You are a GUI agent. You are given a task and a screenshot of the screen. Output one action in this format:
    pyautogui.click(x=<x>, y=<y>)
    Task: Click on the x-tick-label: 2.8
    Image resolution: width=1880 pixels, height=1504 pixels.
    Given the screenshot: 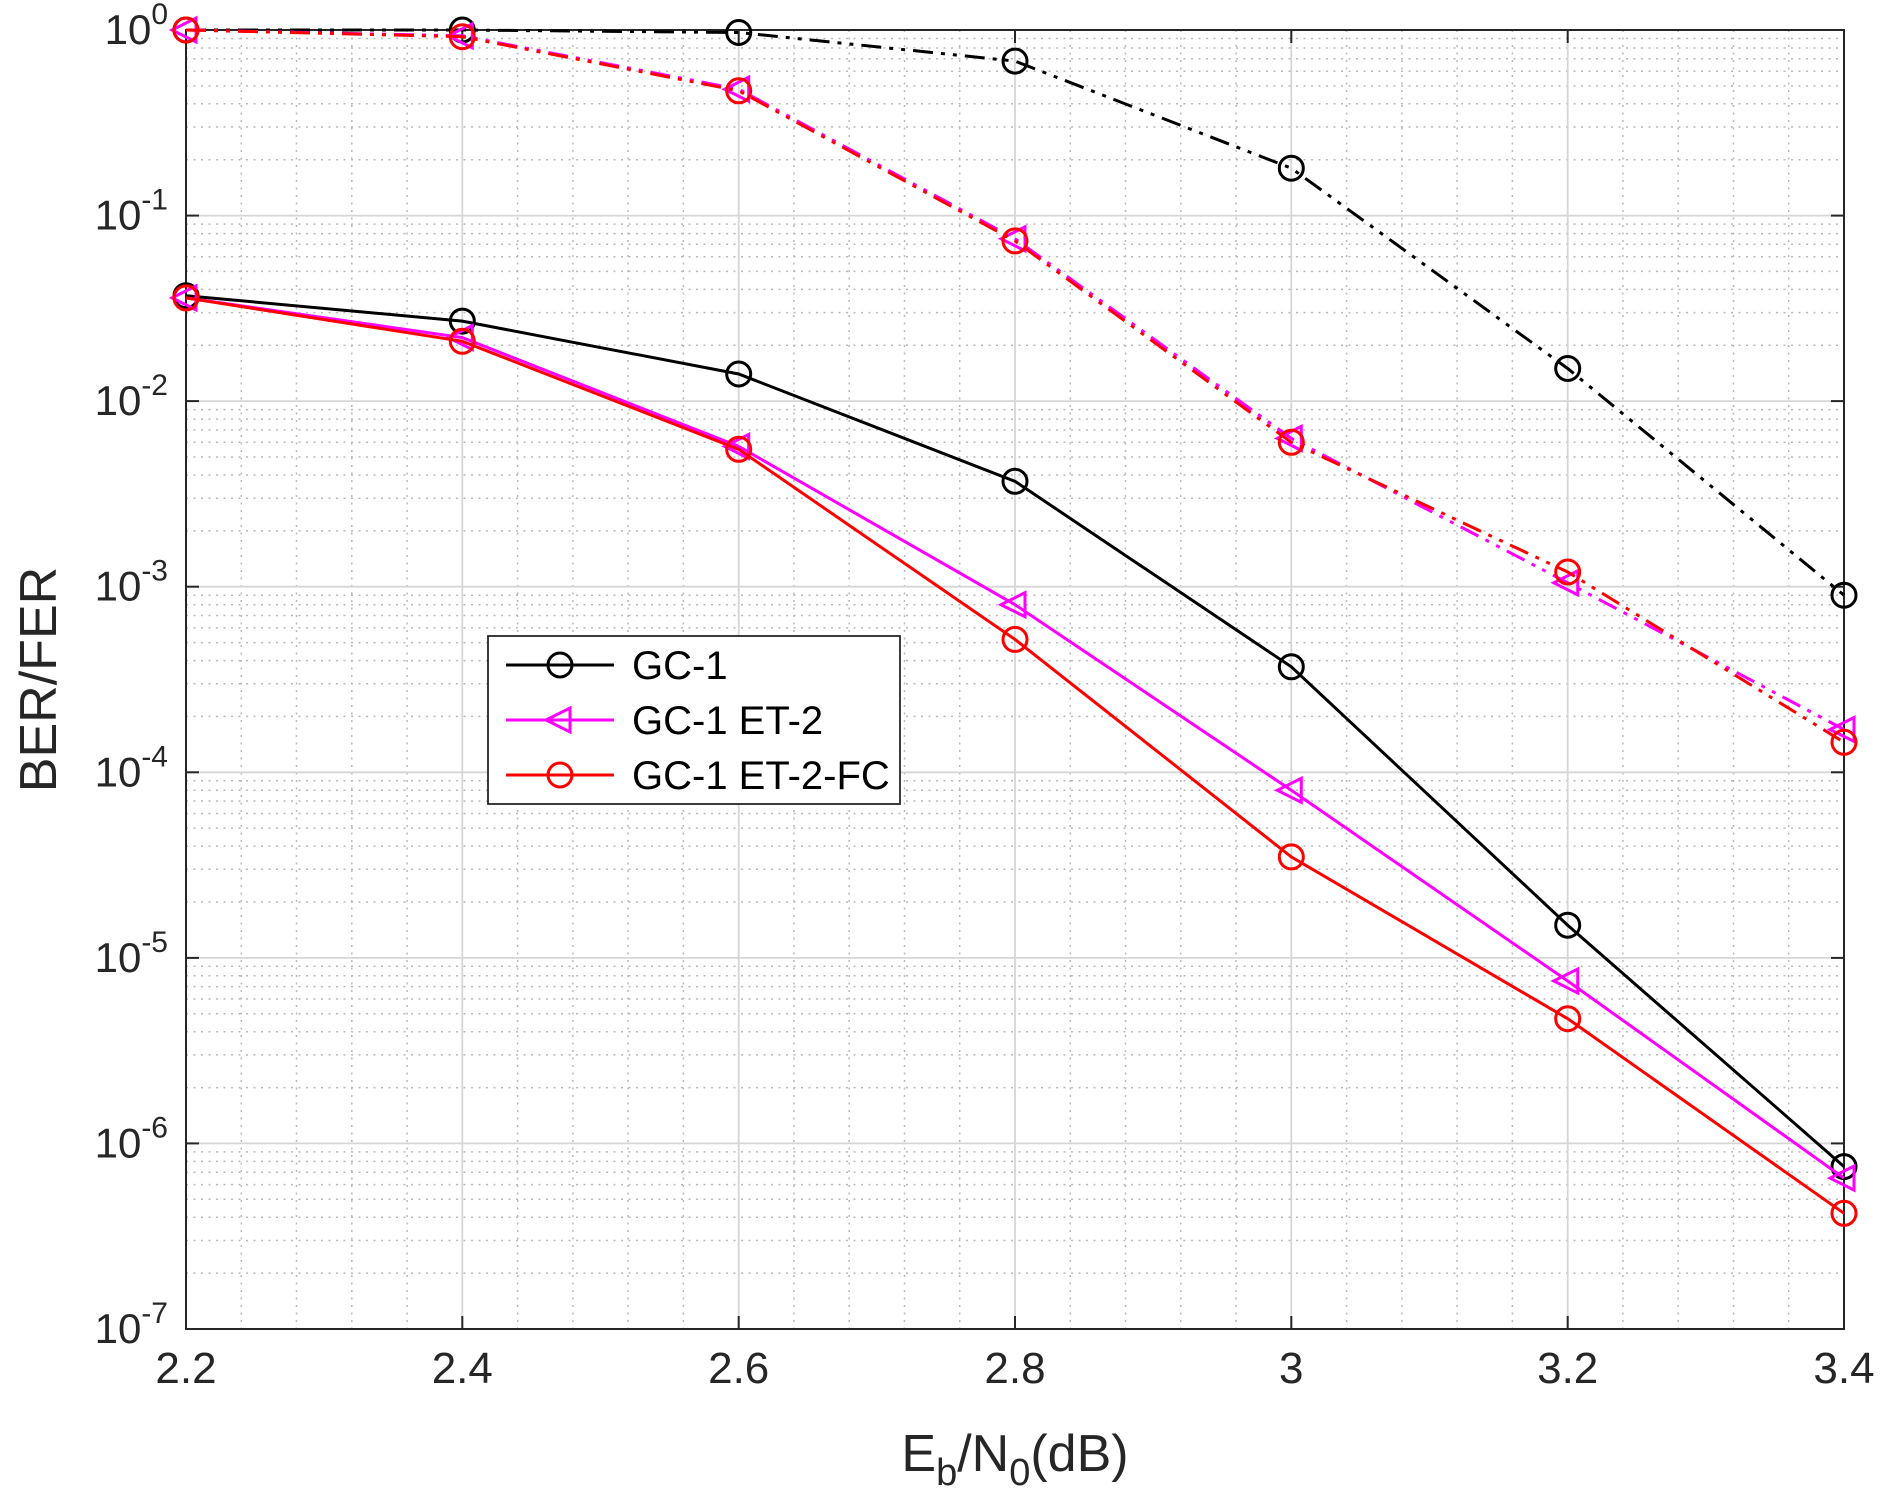 What is the action you would take?
    pyautogui.click(x=1014, y=1368)
    